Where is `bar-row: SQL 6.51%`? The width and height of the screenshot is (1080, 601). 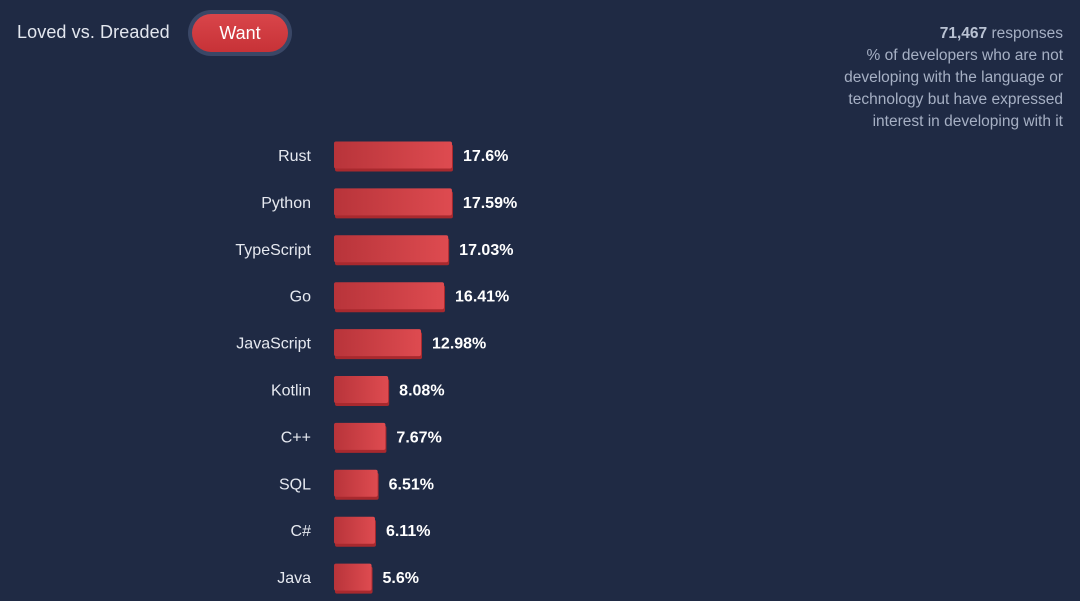 bar-row: SQL 6.51% is located at coordinates (356, 484).